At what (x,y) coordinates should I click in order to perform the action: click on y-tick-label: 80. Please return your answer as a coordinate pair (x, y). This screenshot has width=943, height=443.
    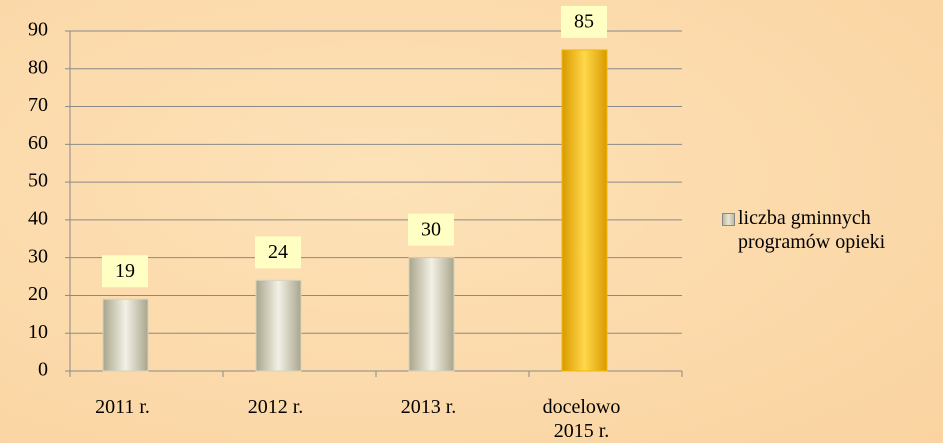
    Looking at the image, I should click on (38, 67).